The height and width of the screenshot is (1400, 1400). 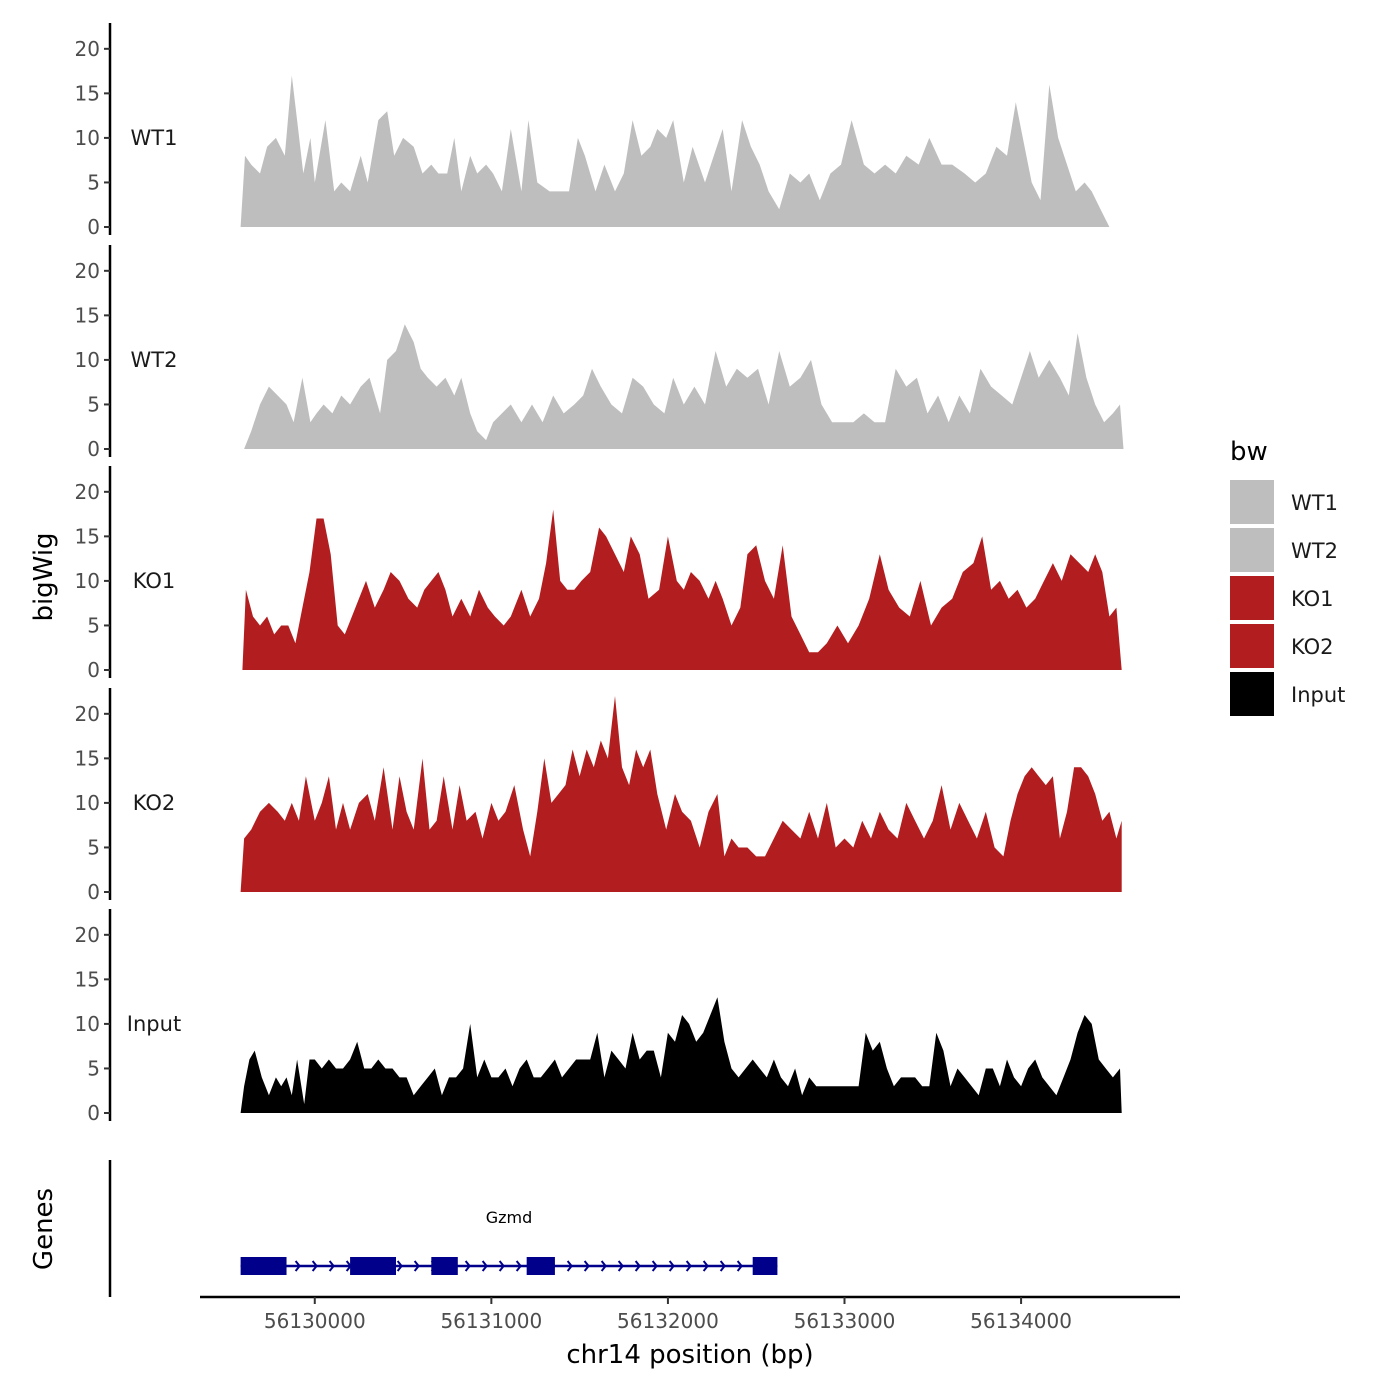 What do you see at coordinates (44, 1229) in the screenshot?
I see `genes-axis-title: Genes` at bounding box center [44, 1229].